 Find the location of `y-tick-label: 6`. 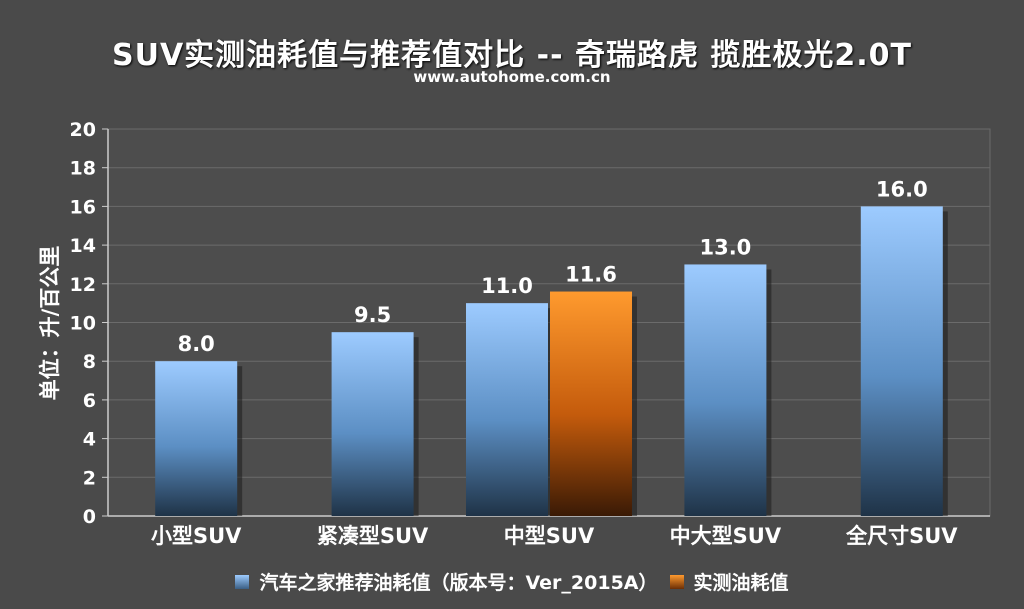

y-tick-label: 6 is located at coordinates (89, 401).